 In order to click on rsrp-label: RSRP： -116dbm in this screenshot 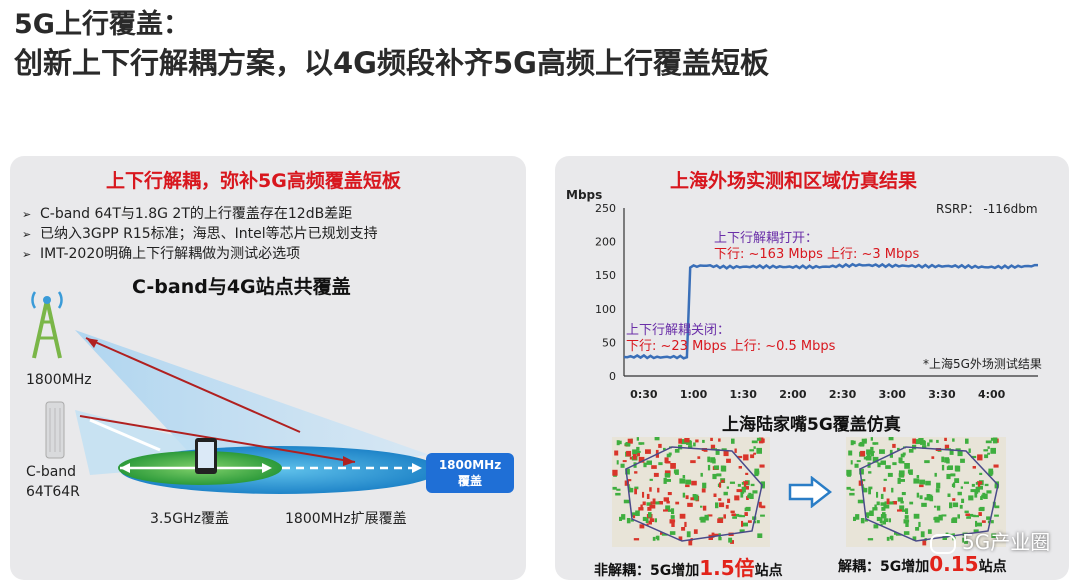, I will do `click(987, 209)`.